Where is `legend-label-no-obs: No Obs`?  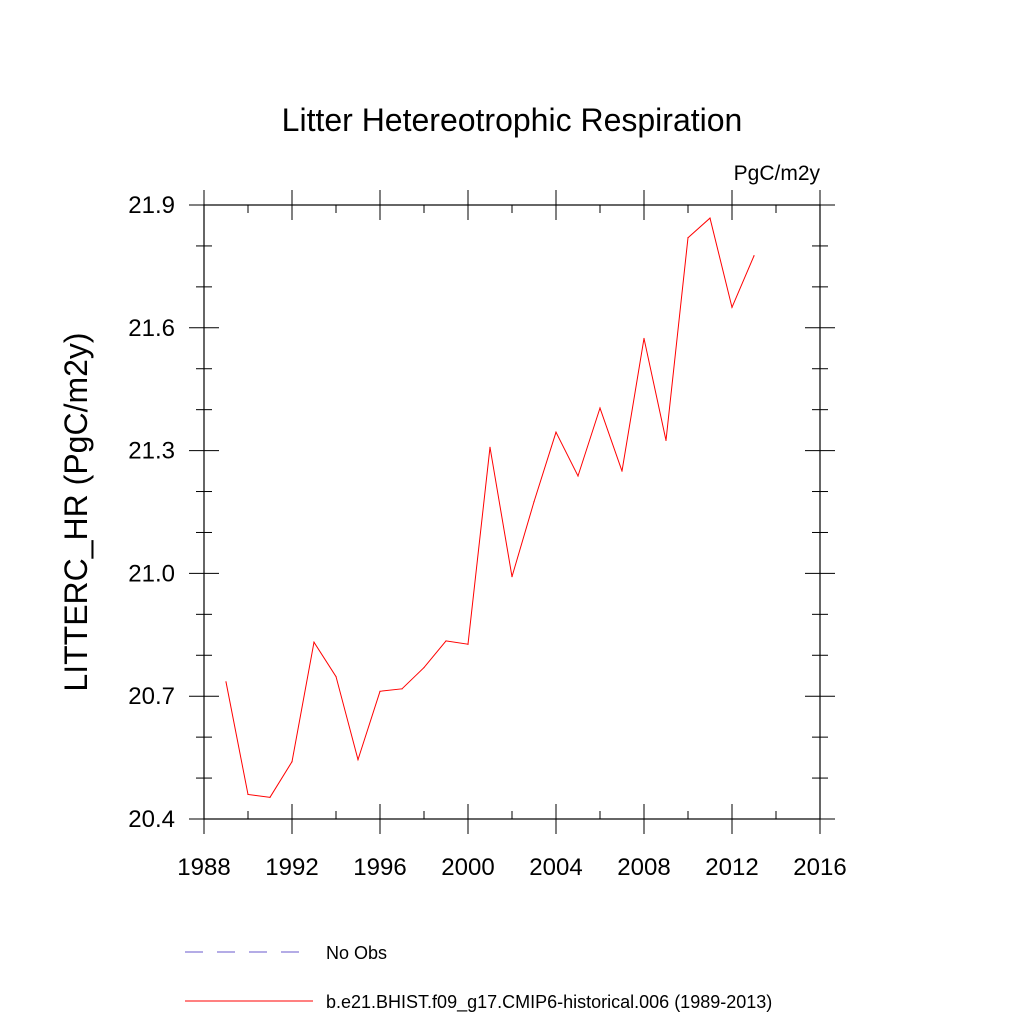 legend-label-no-obs: No Obs is located at coordinates (356, 953).